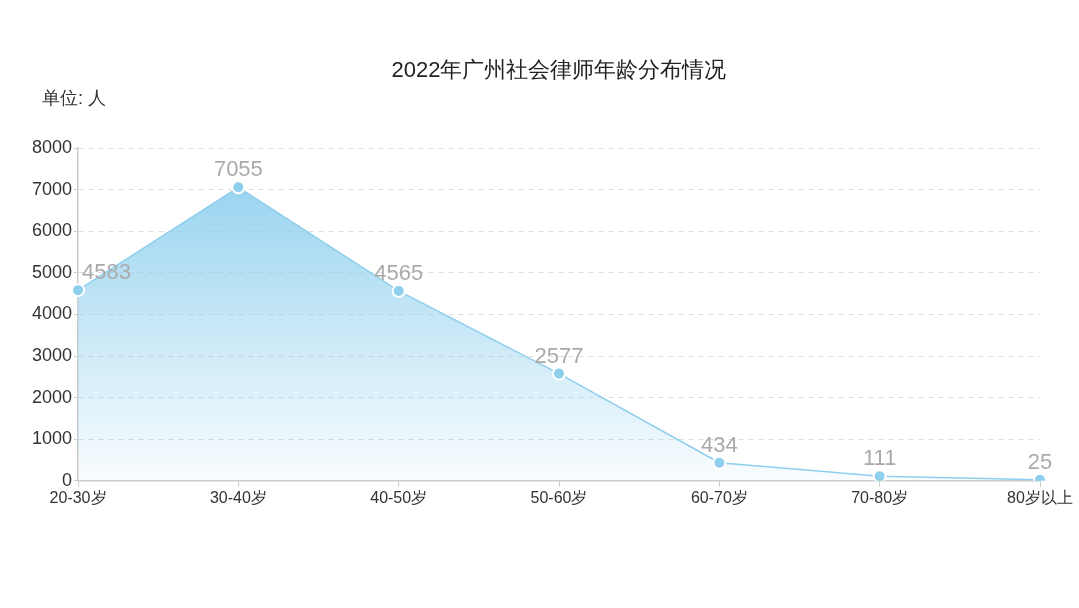  What do you see at coordinates (719, 497) in the screenshot?
I see `x-tick-label: 60-70岁` at bounding box center [719, 497].